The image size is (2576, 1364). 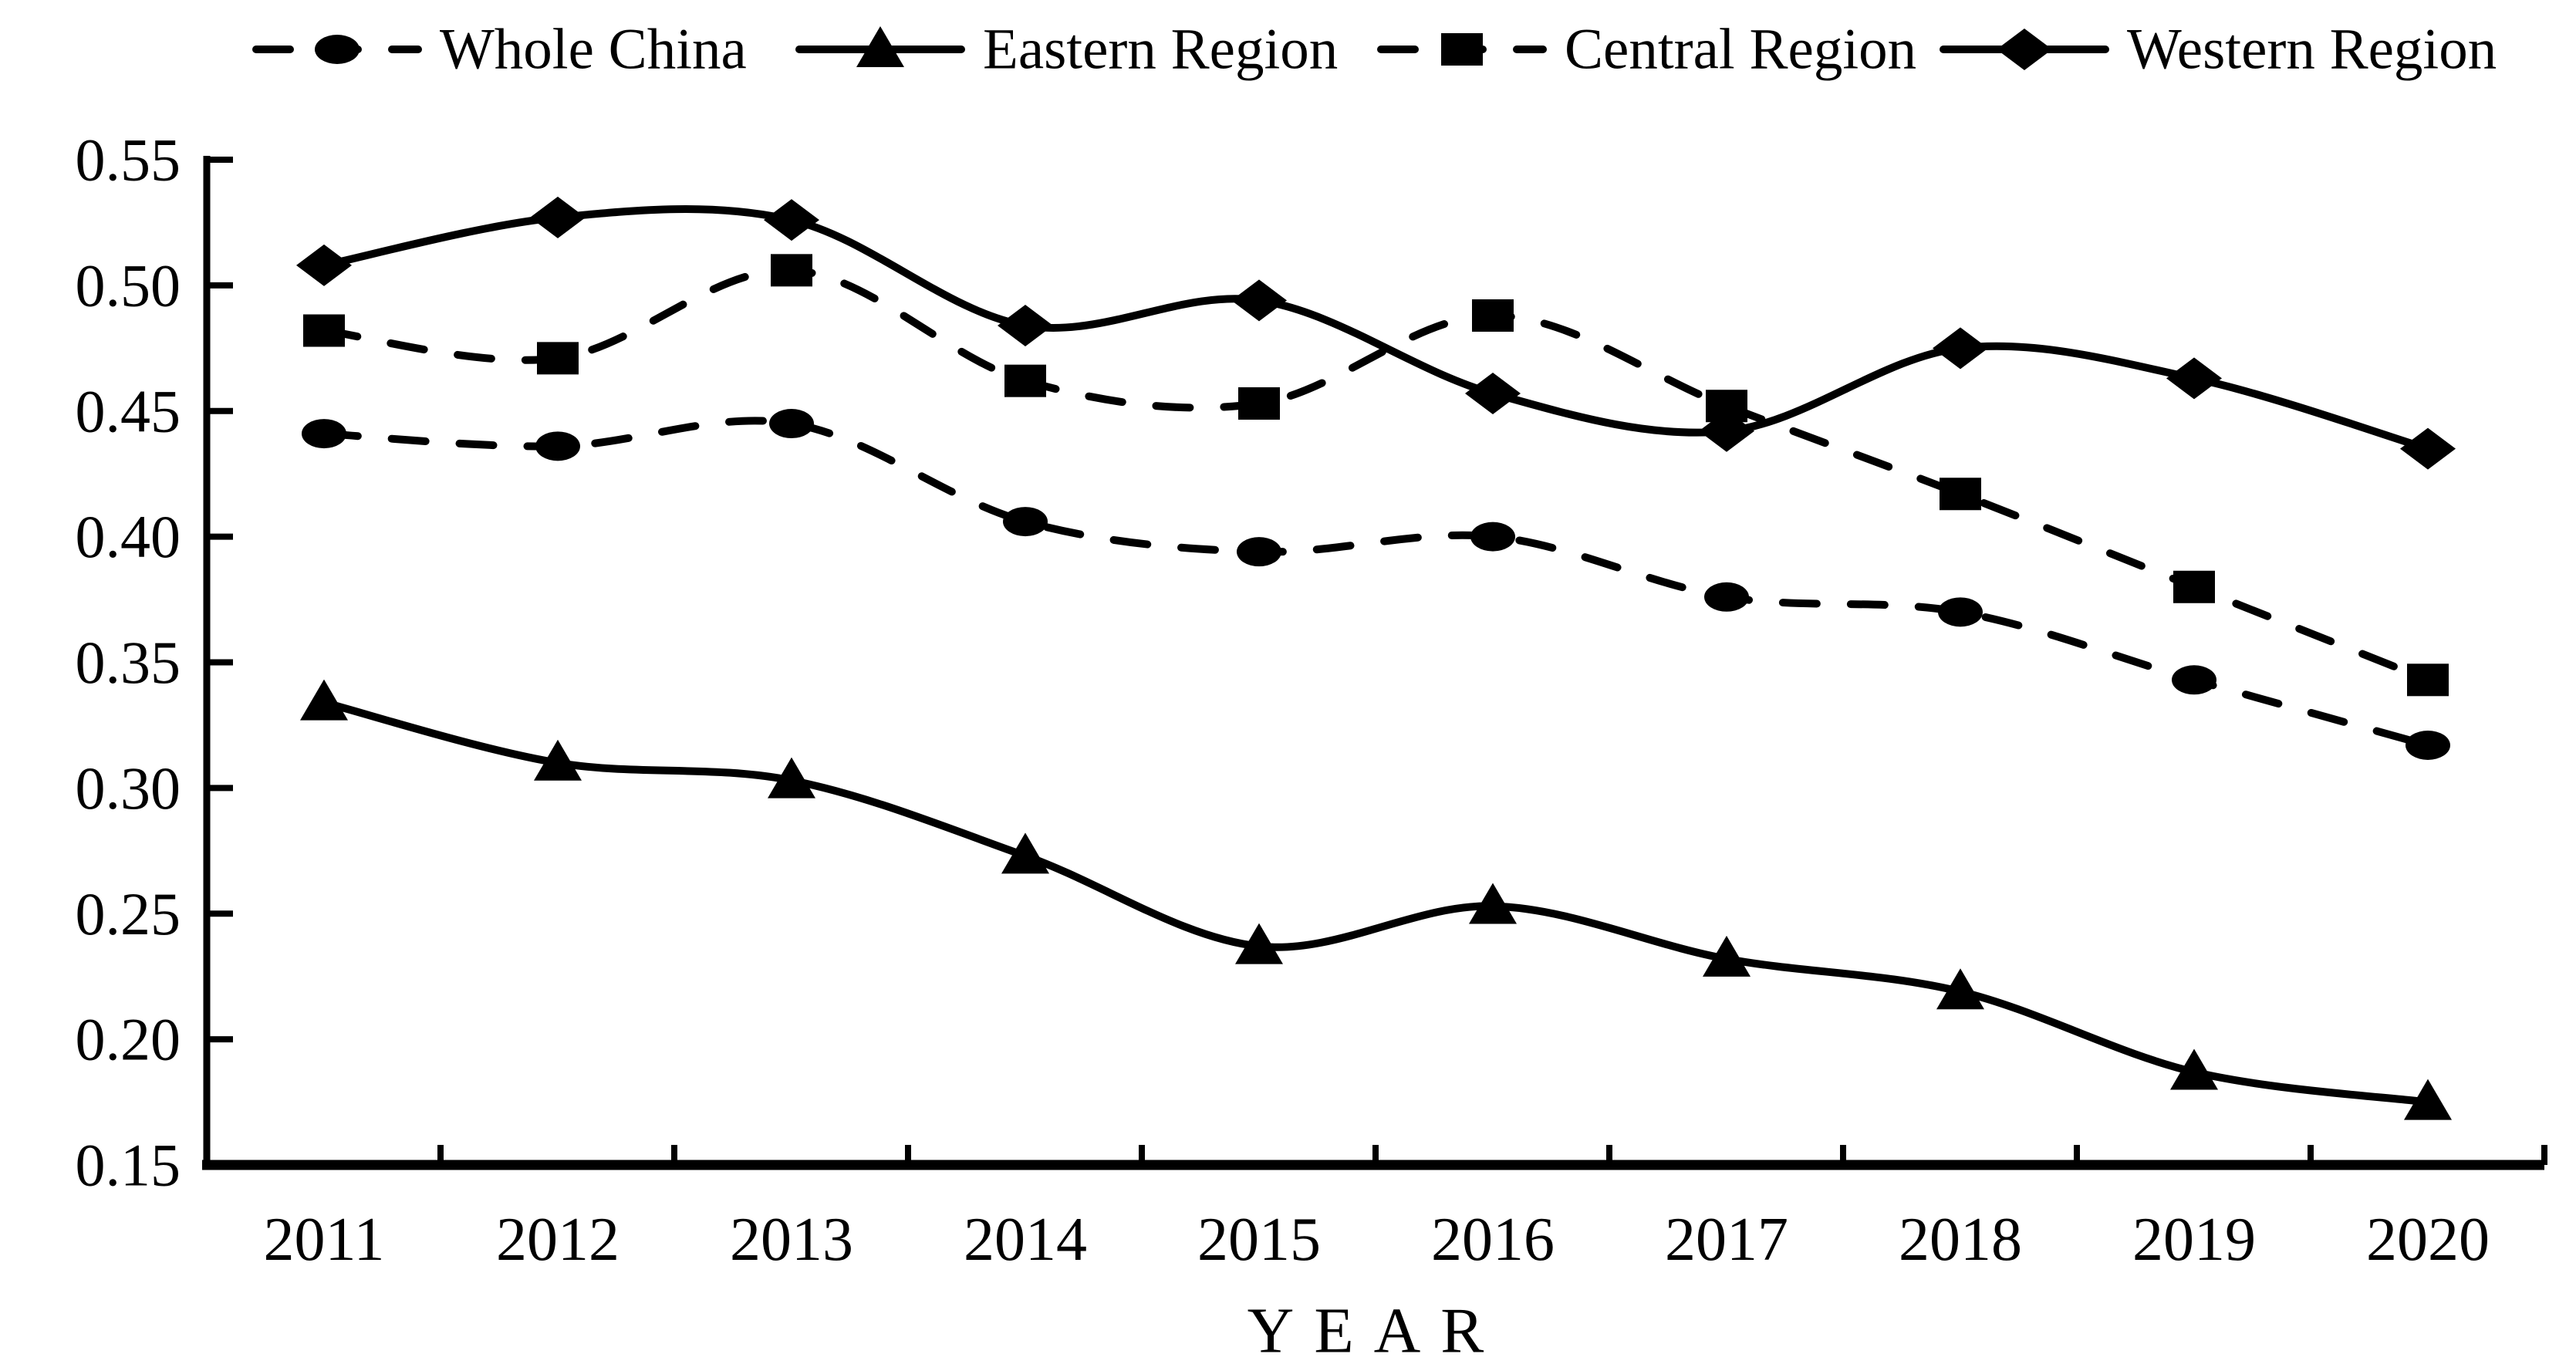 I want to click on y-tick-label: 0.45, so click(x=129, y=411).